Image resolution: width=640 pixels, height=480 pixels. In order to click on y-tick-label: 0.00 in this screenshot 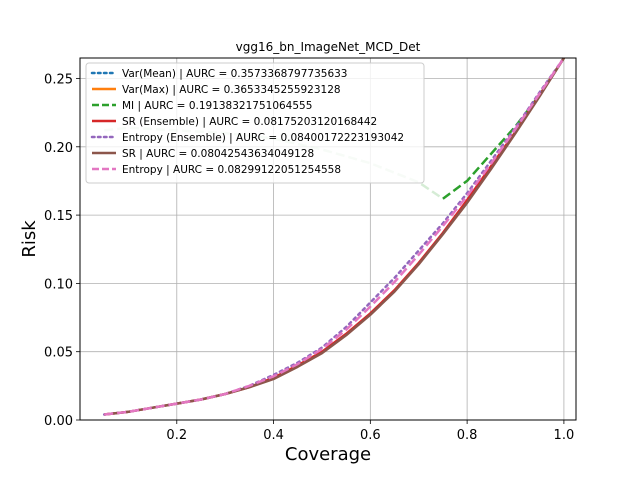, I will do `click(58, 421)`.